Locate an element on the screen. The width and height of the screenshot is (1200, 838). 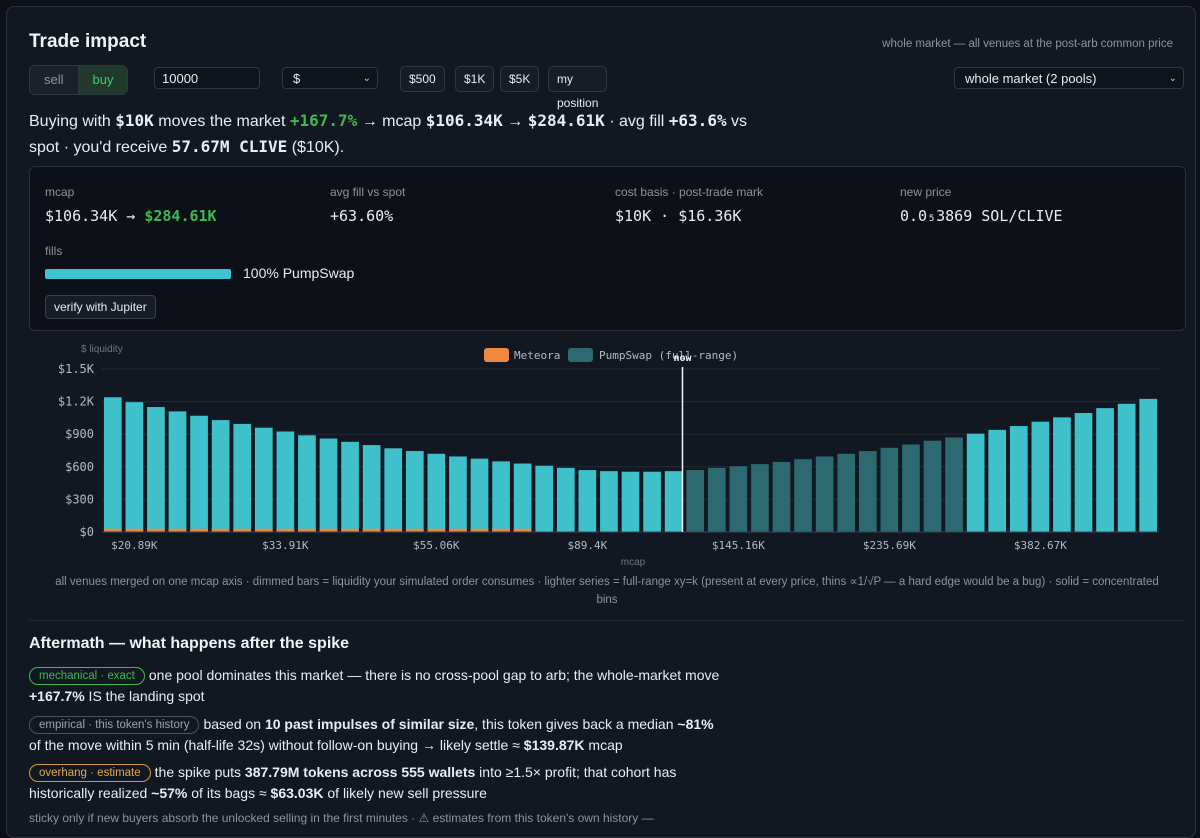
preset-5k-button: $5K is located at coordinates (520, 79).